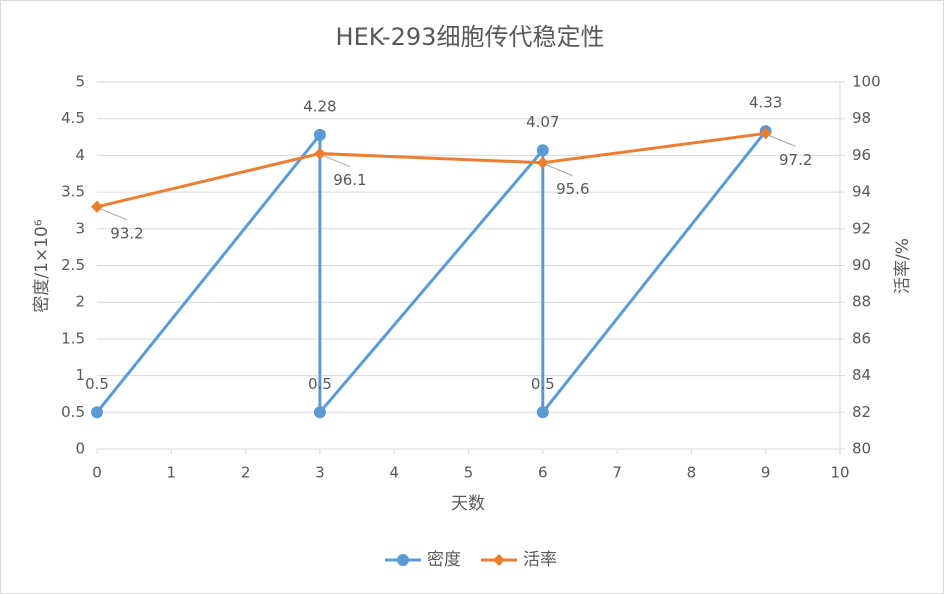  What do you see at coordinates (80, 155) in the screenshot?
I see `y-tick-label: 4` at bounding box center [80, 155].